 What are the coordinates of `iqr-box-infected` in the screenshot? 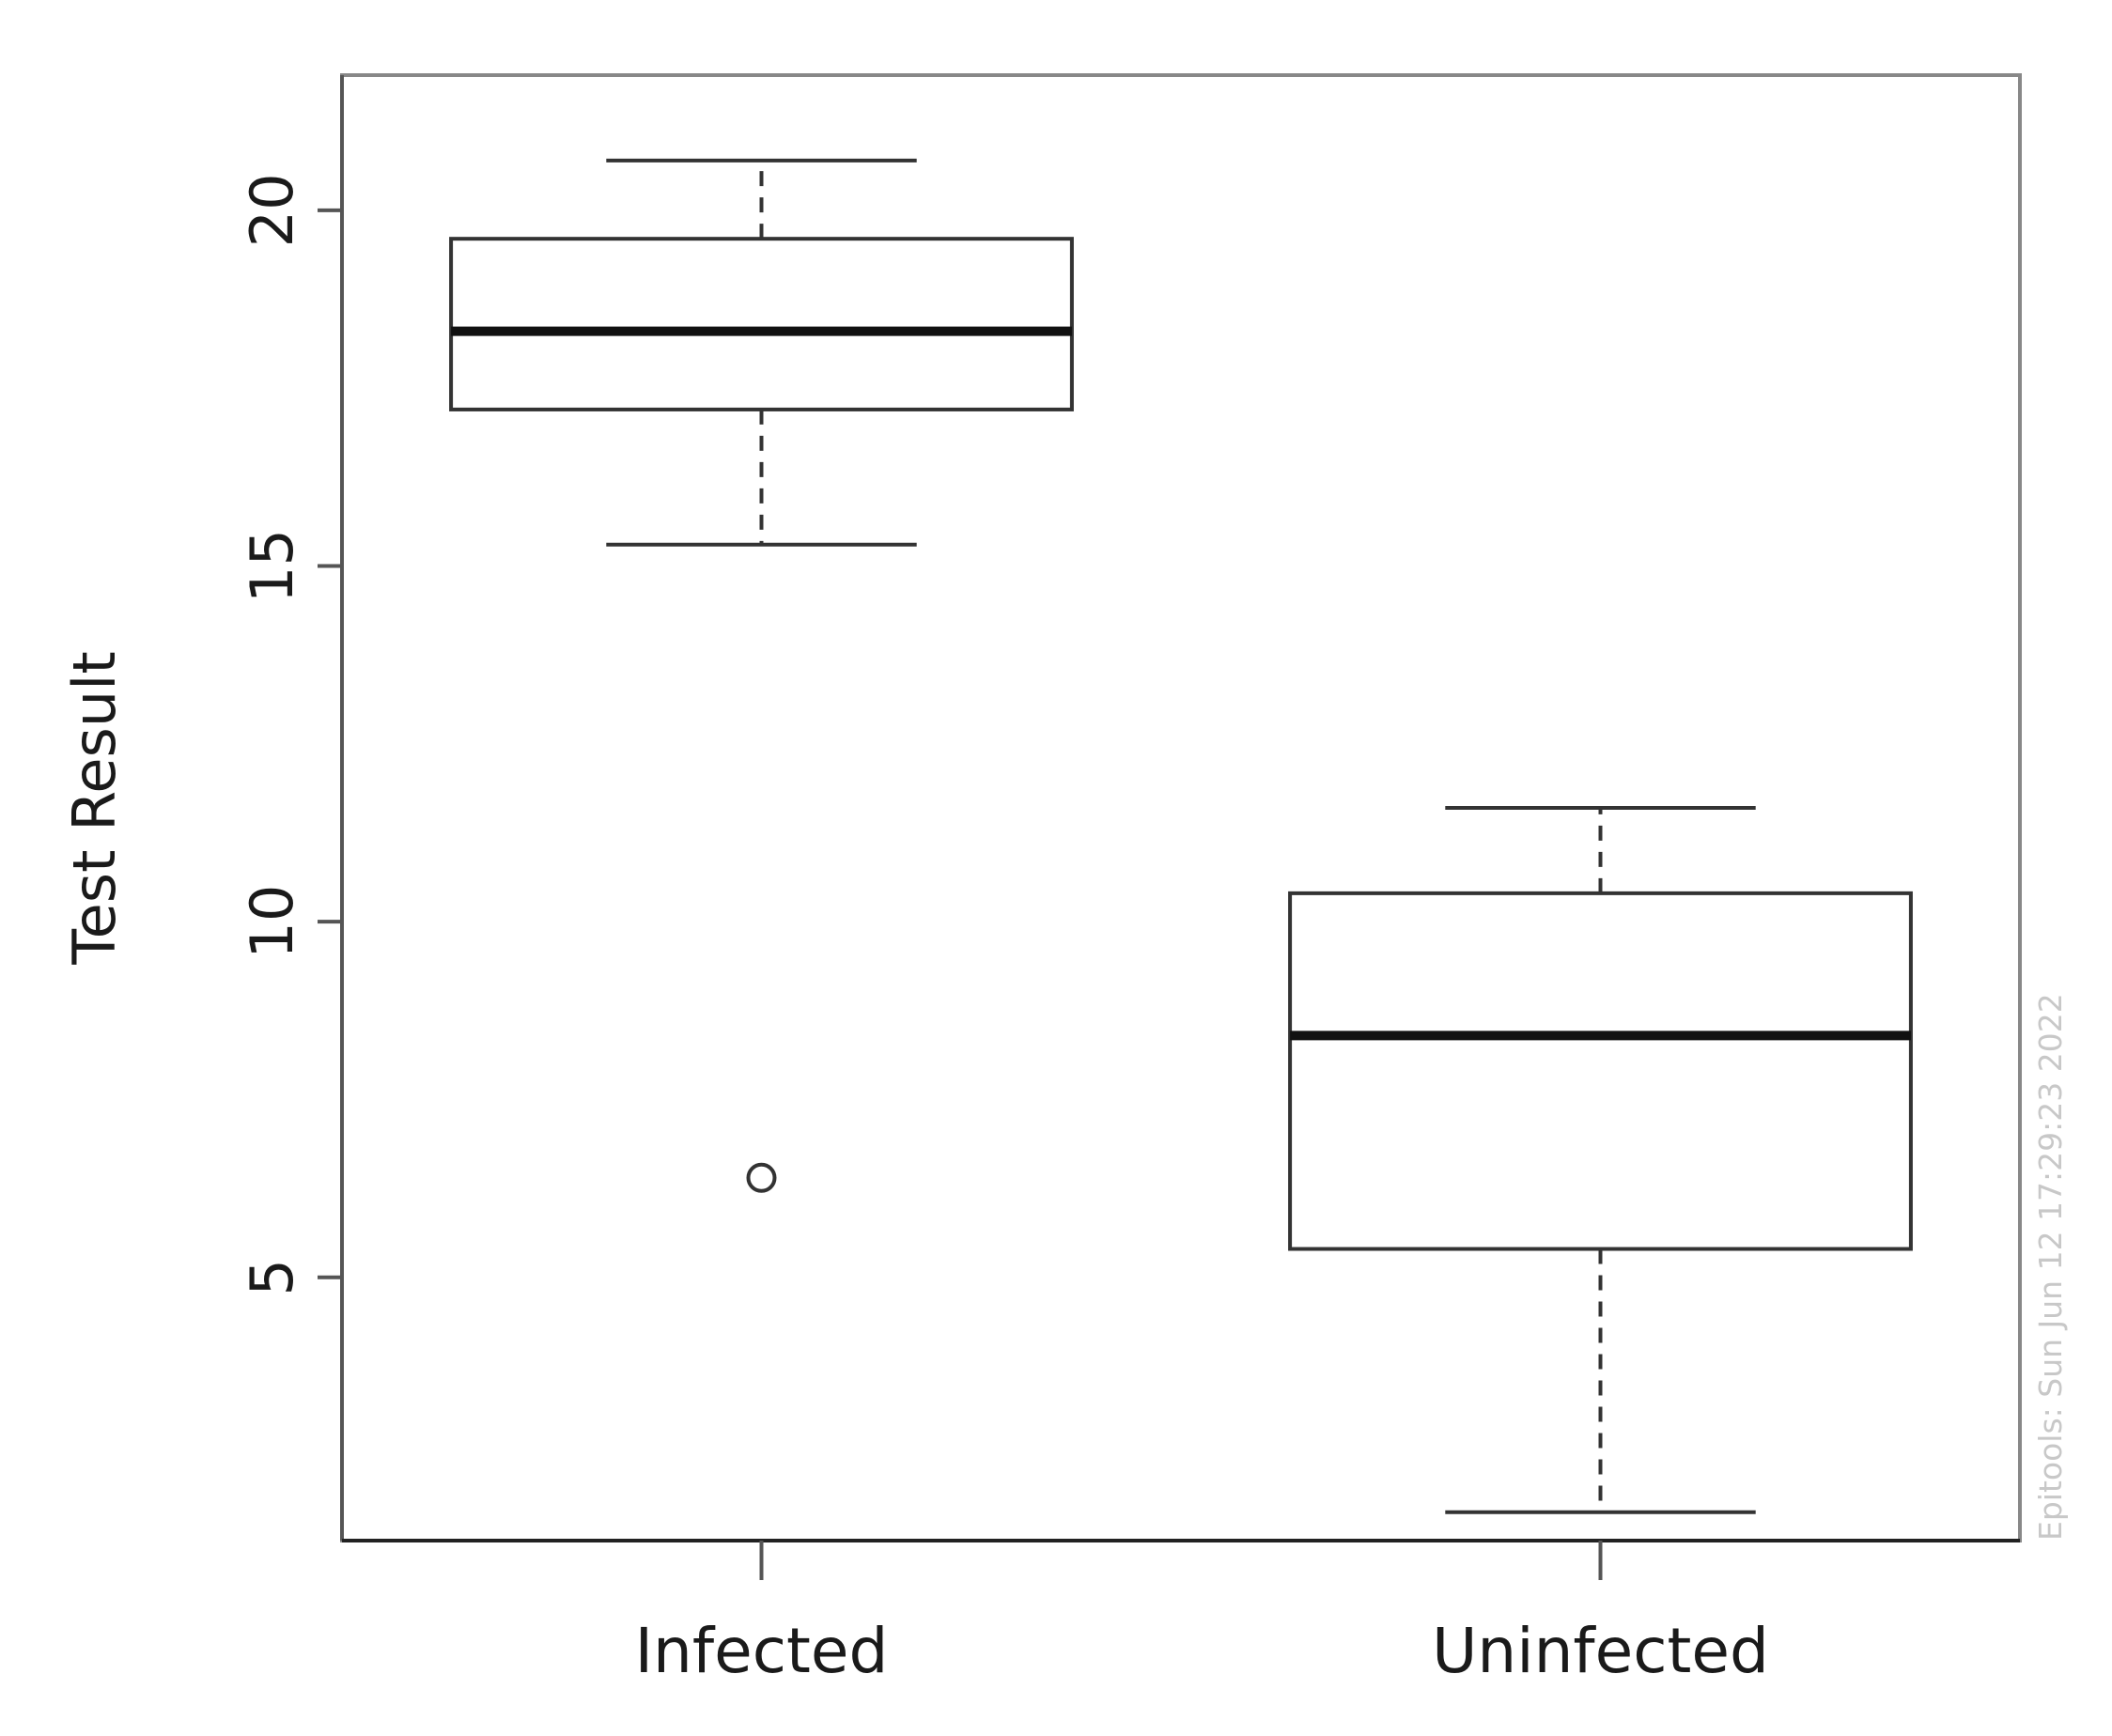 It's located at (761, 324).